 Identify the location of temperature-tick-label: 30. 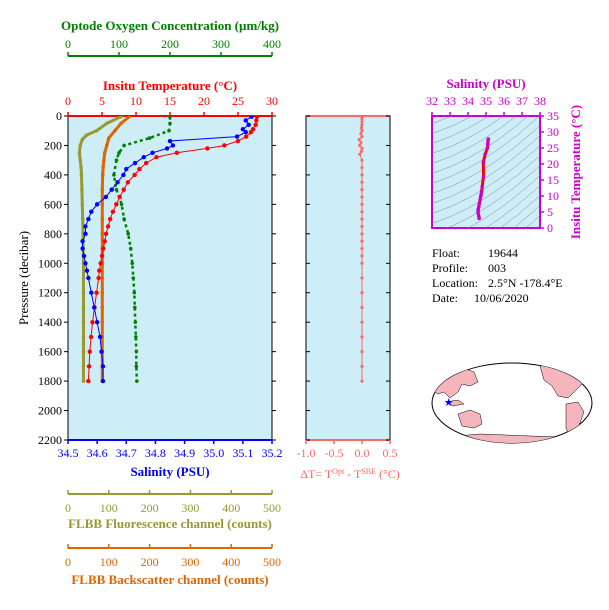
(272, 101).